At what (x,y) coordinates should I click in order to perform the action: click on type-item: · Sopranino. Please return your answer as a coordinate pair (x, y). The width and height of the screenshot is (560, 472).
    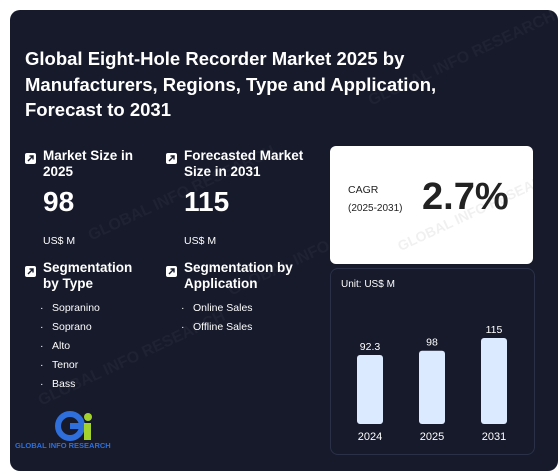
    Looking at the image, I should click on (70, 308).